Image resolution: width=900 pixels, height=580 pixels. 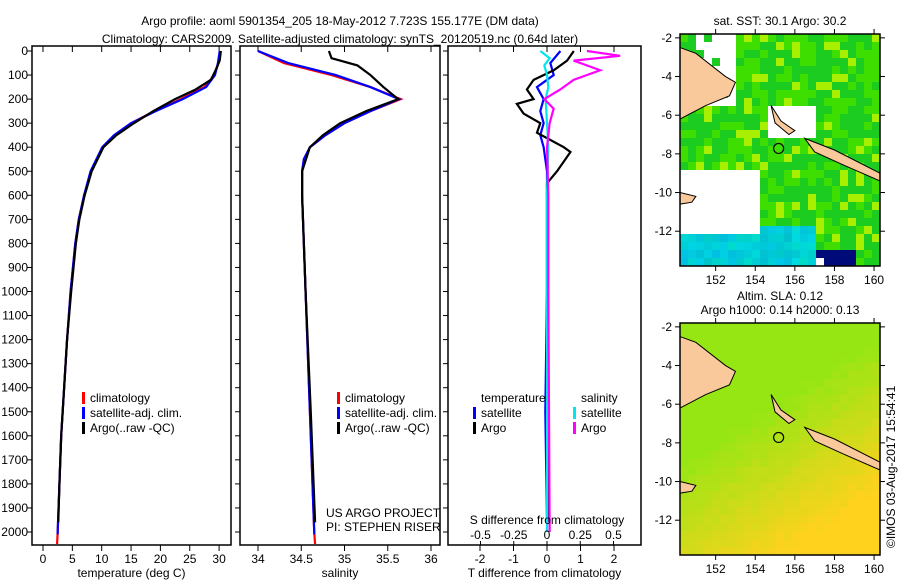 I want to click on sst-map-panel: 152 154 156 158 160 -2 -4 -6 -8 -10 -12, so click(x=770, y=158).